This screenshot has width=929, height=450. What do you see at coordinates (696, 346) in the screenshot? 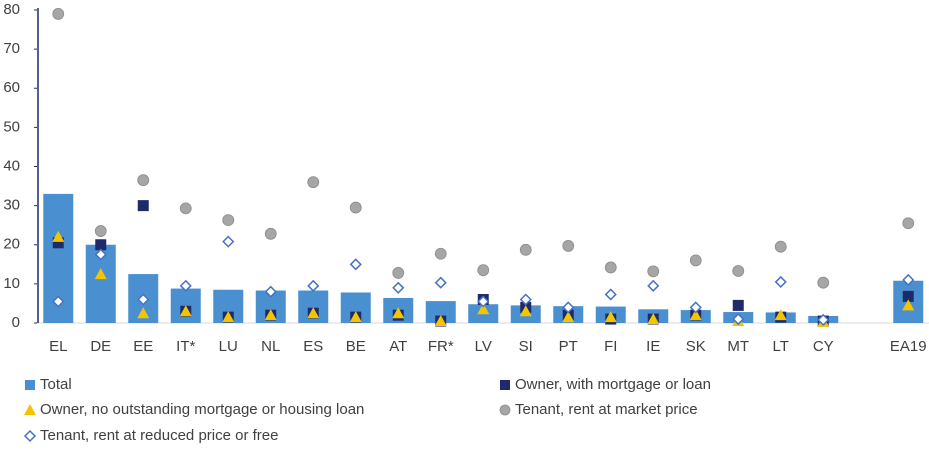
I see `x-tick-label: SK` at bounding box center [696, 346].